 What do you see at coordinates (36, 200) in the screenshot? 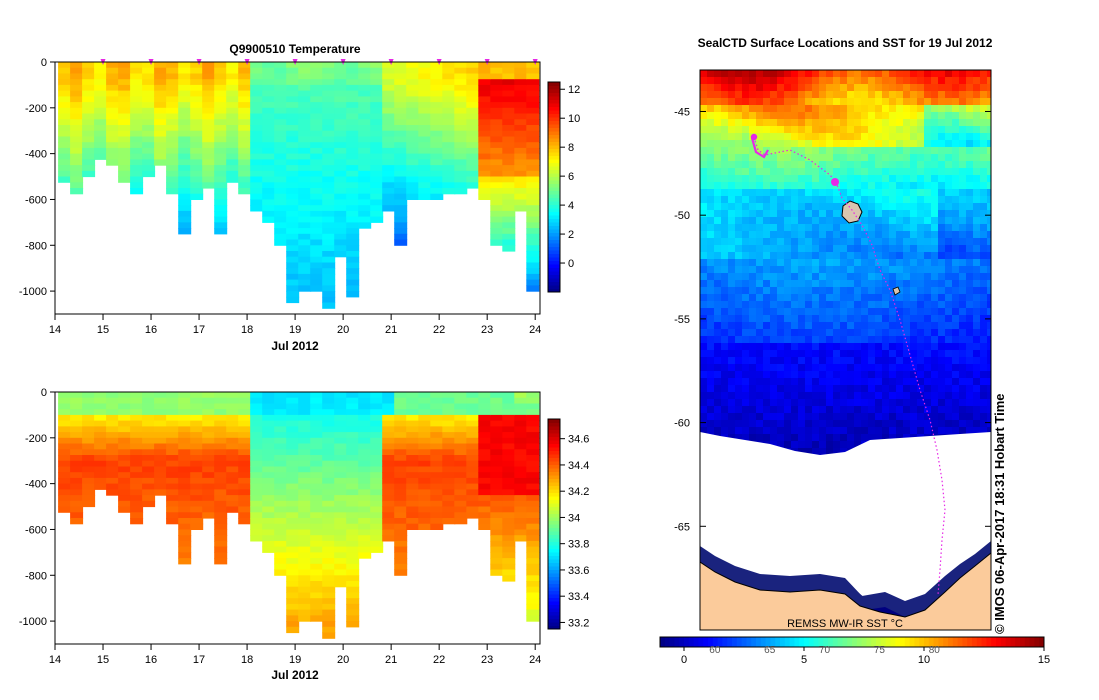
I see `y-tick-label: -600` at bounding box center [36, 200].